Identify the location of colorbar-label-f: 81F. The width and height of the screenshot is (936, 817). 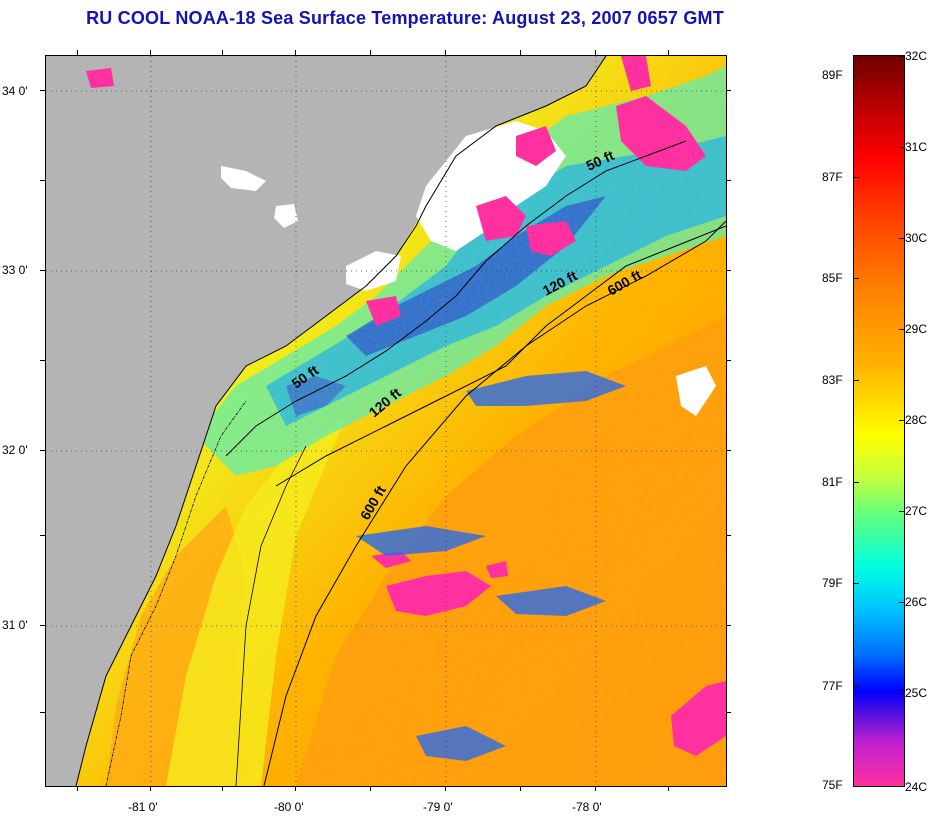
(832, 482).